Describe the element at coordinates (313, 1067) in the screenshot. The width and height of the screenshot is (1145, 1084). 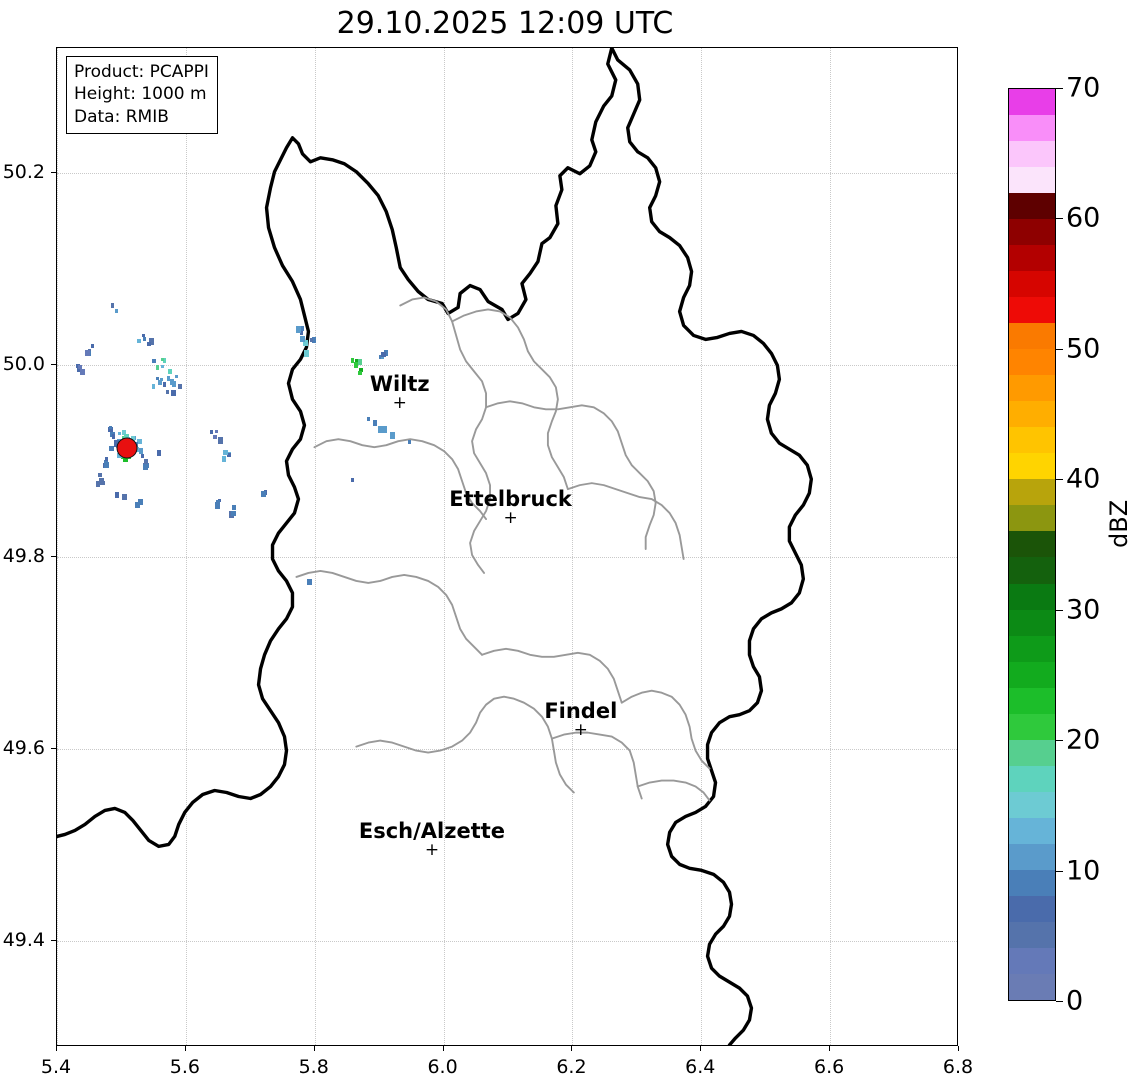
I see `x-tick-label: 5.8` at that location.